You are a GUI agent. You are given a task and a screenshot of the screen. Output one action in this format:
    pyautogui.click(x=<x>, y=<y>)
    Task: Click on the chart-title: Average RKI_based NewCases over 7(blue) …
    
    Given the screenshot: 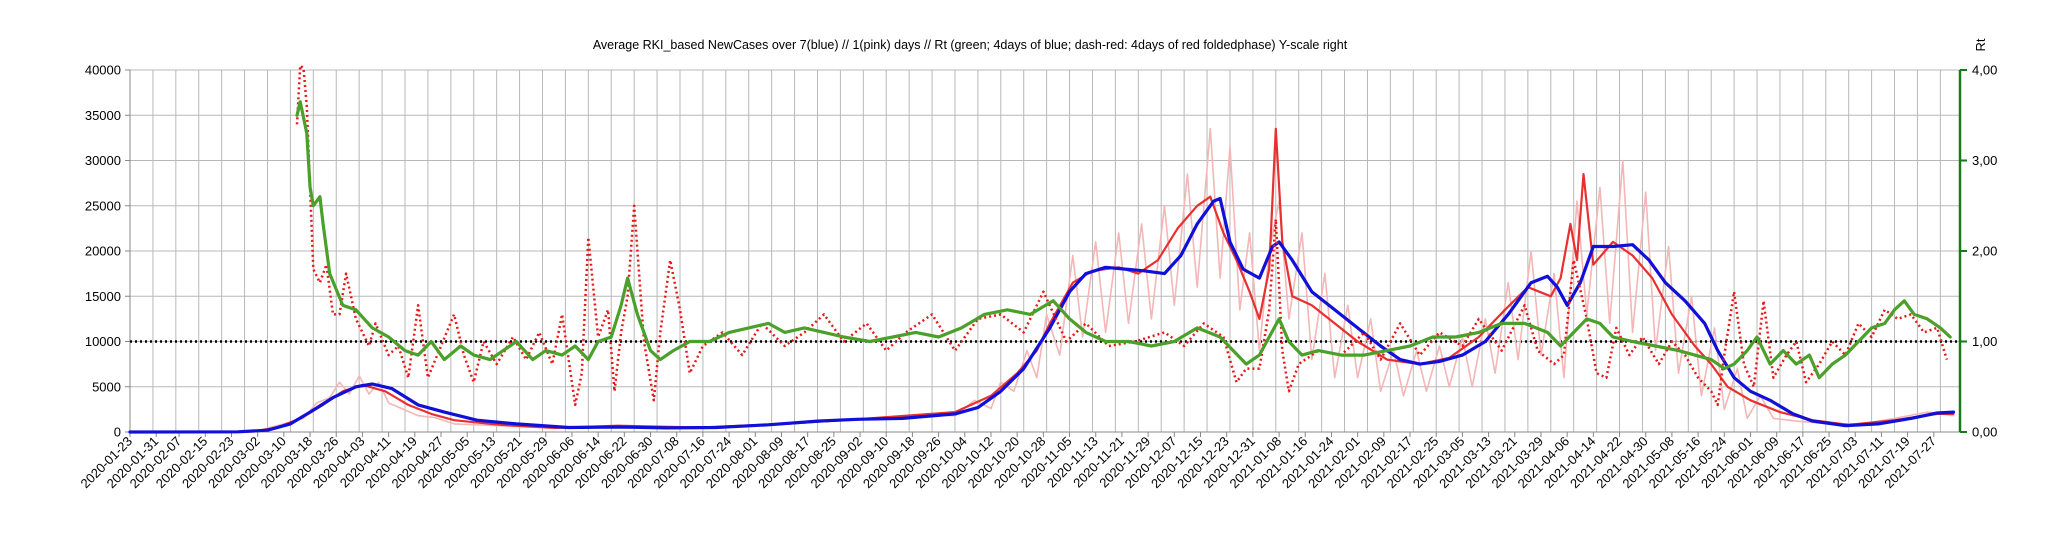 What is the action you would take?
    pyautogui.click(x=970, y=45)
    